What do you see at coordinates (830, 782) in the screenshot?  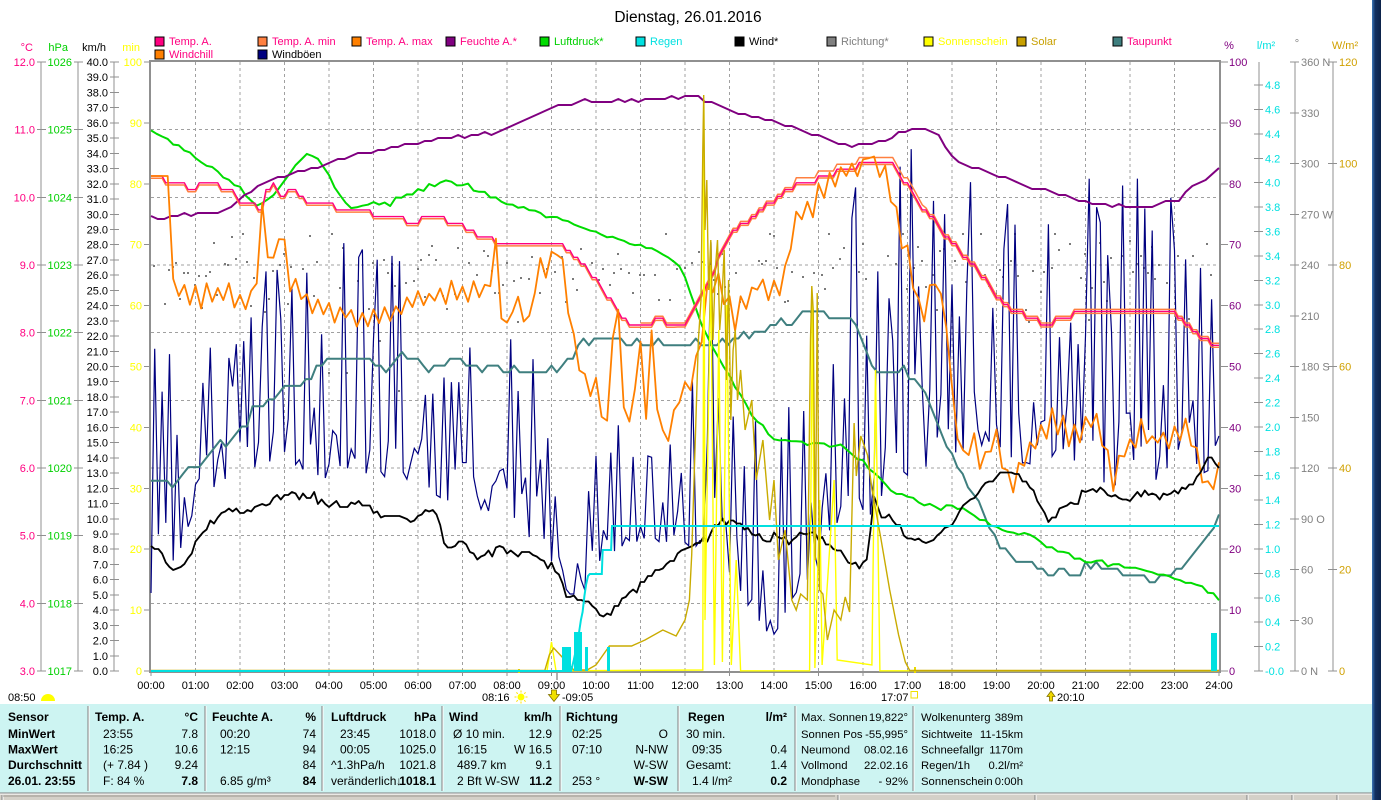 I see `svg-text: Mondphase` at bounding box center [830, 782].